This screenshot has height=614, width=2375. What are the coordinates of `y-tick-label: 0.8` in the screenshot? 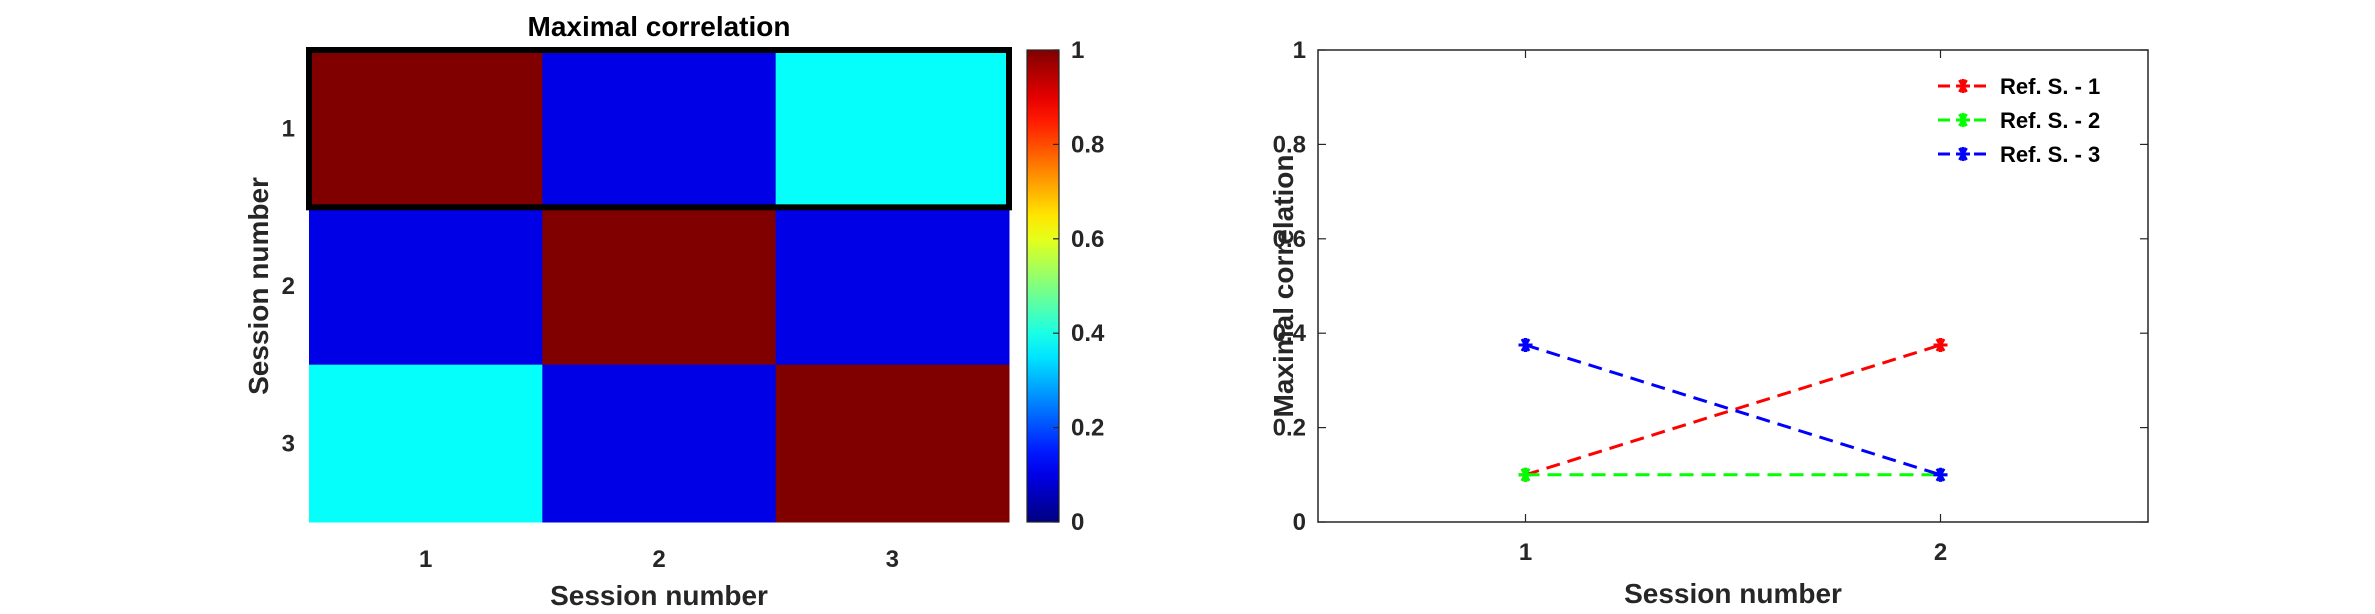 It's located at (1289, 144).